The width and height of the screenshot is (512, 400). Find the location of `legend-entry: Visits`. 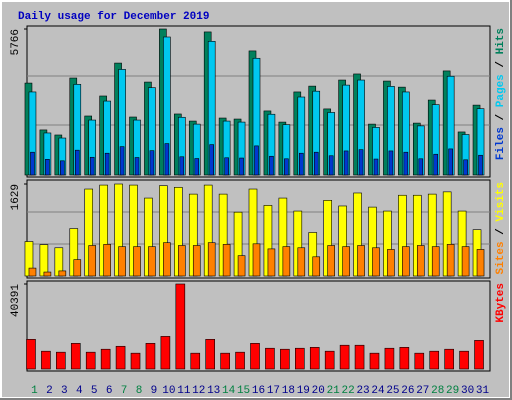

legend-entry: Visits is located at coordinates (501, 202).